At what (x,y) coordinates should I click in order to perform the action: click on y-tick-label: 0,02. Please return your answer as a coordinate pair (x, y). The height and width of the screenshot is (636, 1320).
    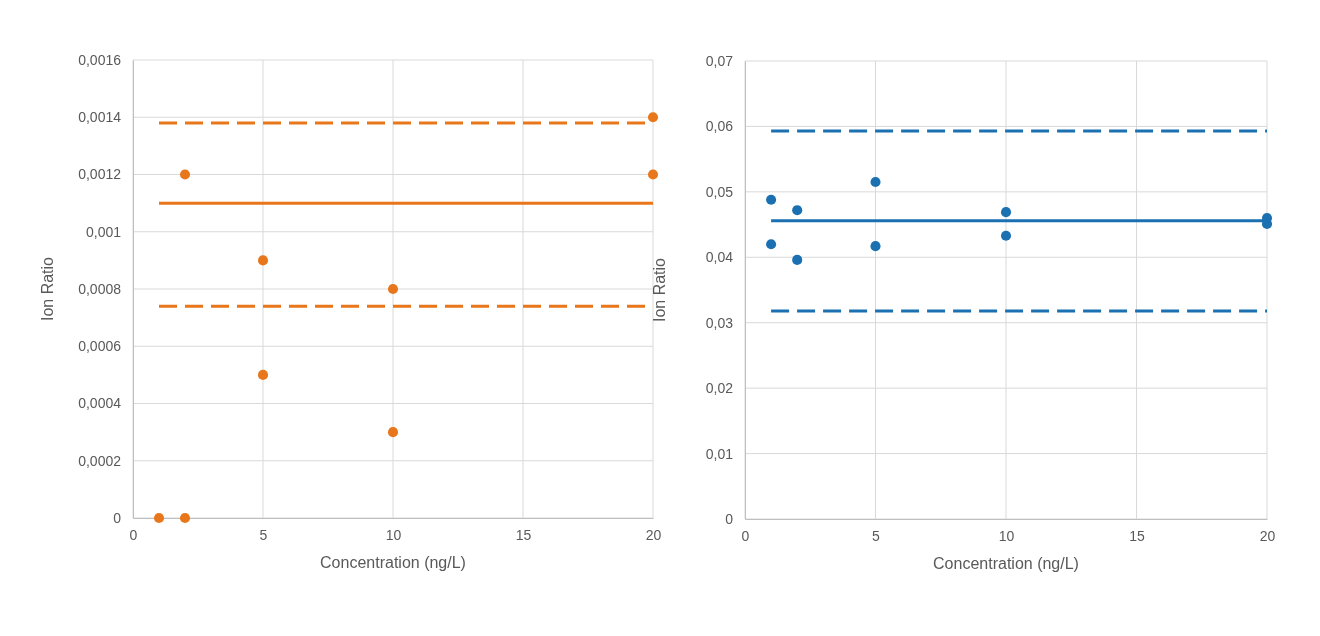
    Looking at the image, I should click on (719, 388).